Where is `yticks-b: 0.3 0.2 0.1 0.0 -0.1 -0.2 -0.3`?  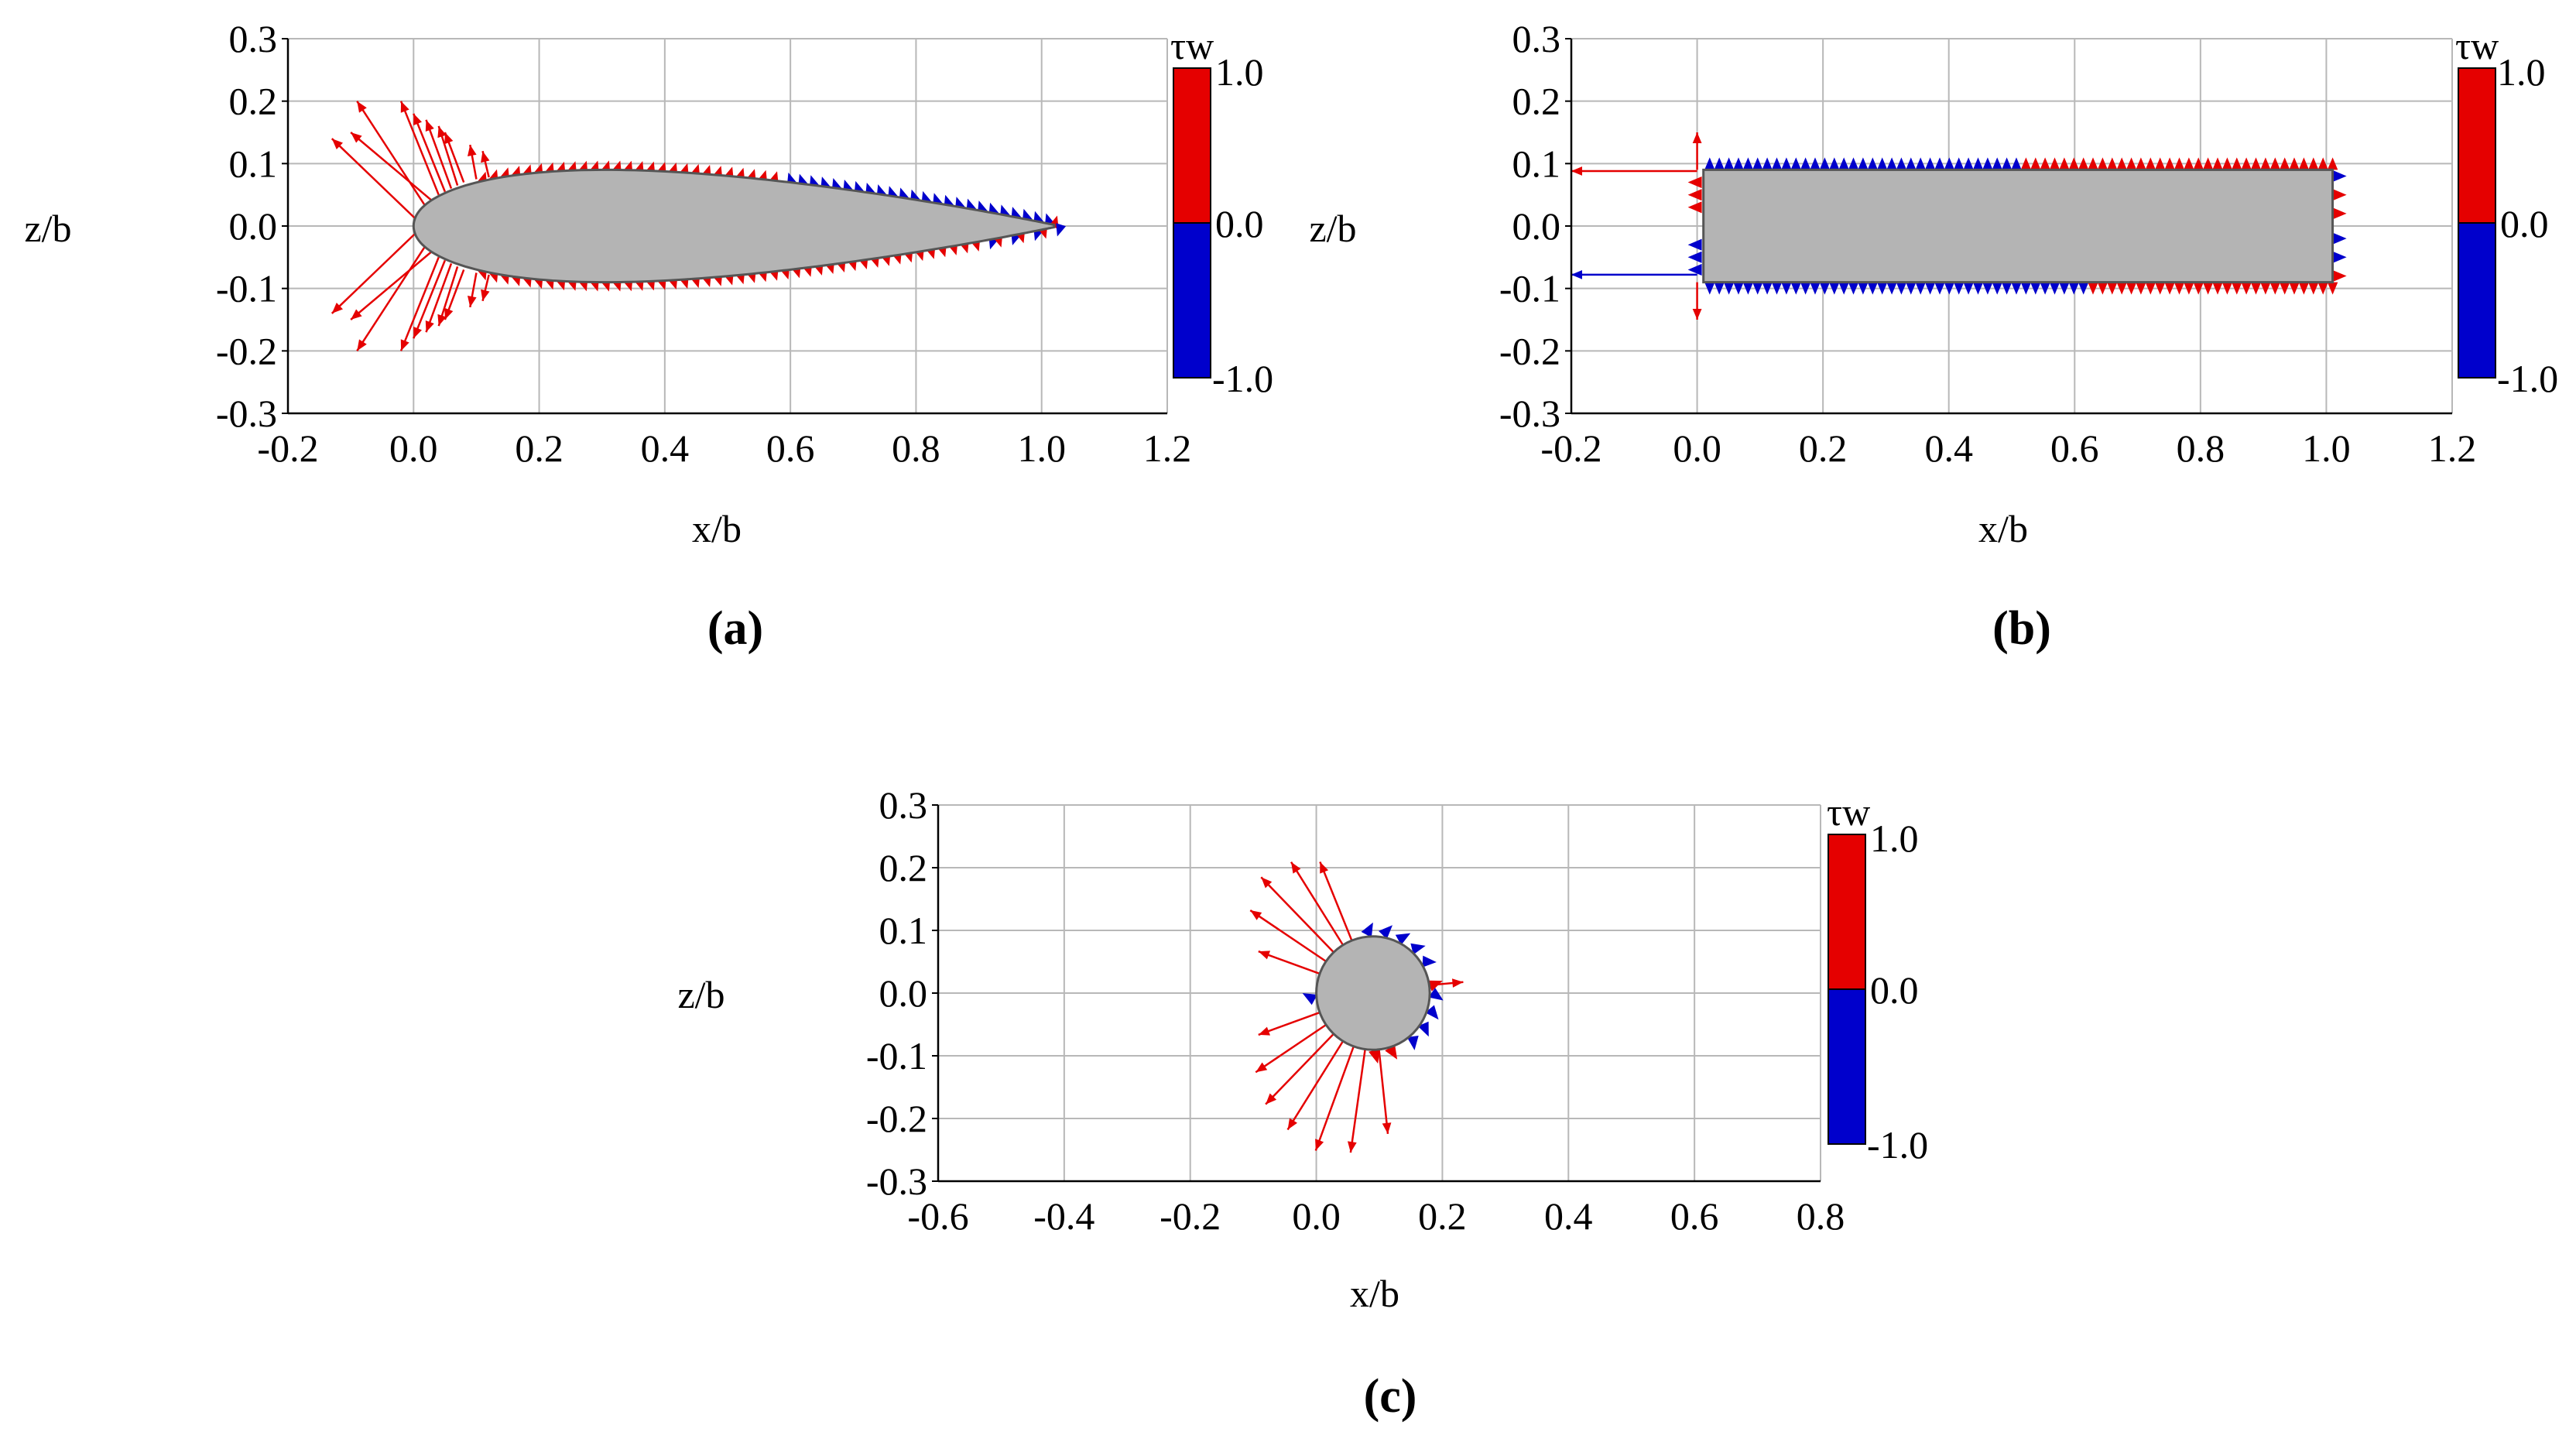
yticks-b: 0.3 0.2 0.1 0.0 -0.1 -0.2 -0.3 is located at coordinates (1529, 226).